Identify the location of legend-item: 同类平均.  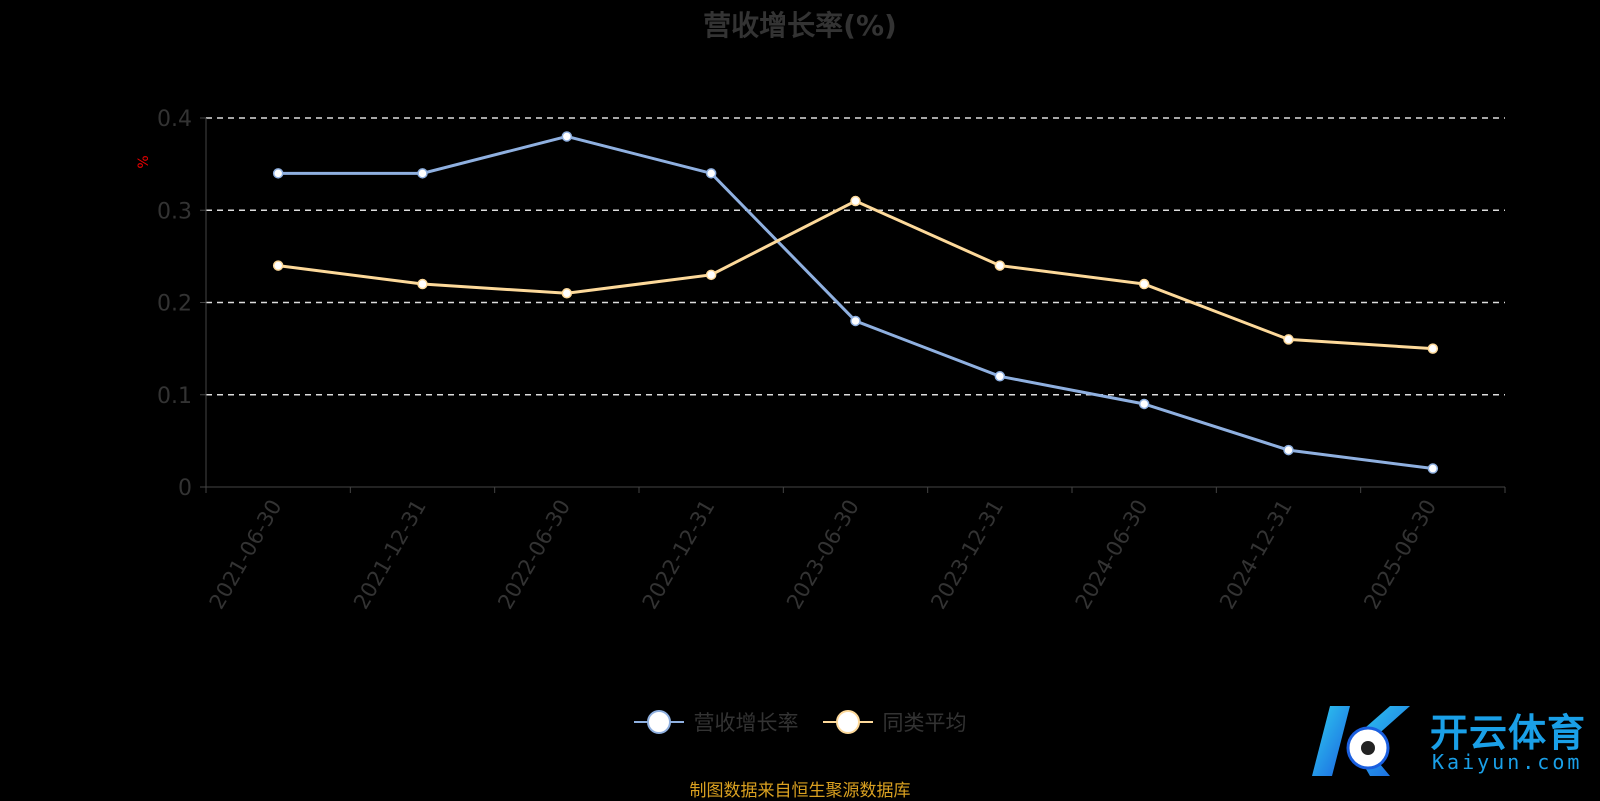
(894, 722).